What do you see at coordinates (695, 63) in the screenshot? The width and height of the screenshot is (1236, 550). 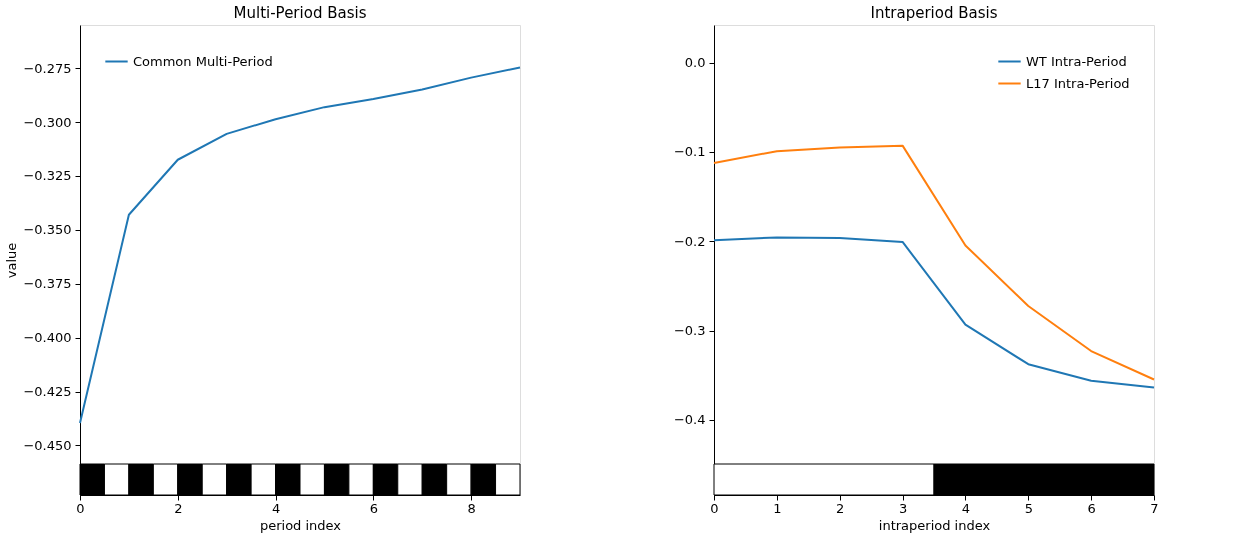 I see `y-tick-label: 0.0` at bounding box center [695, 63].